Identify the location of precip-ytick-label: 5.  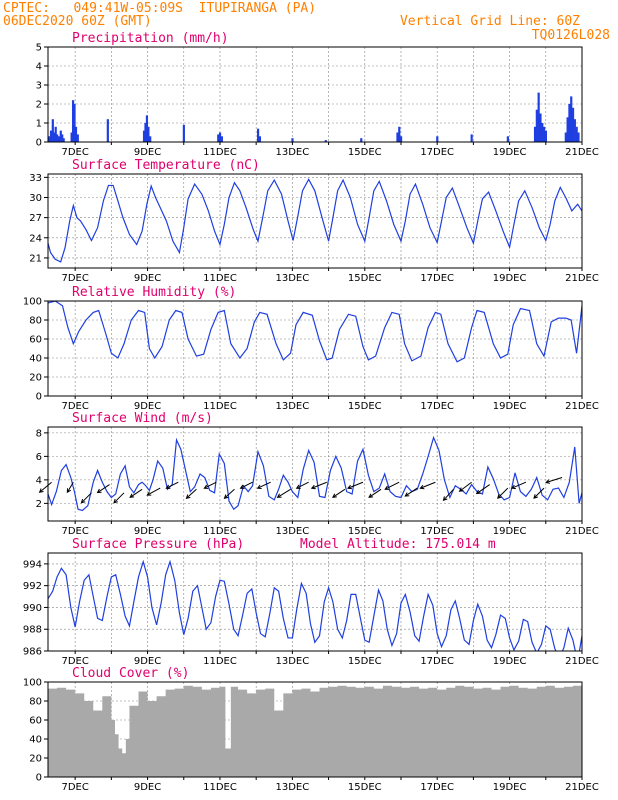
(39, 48).